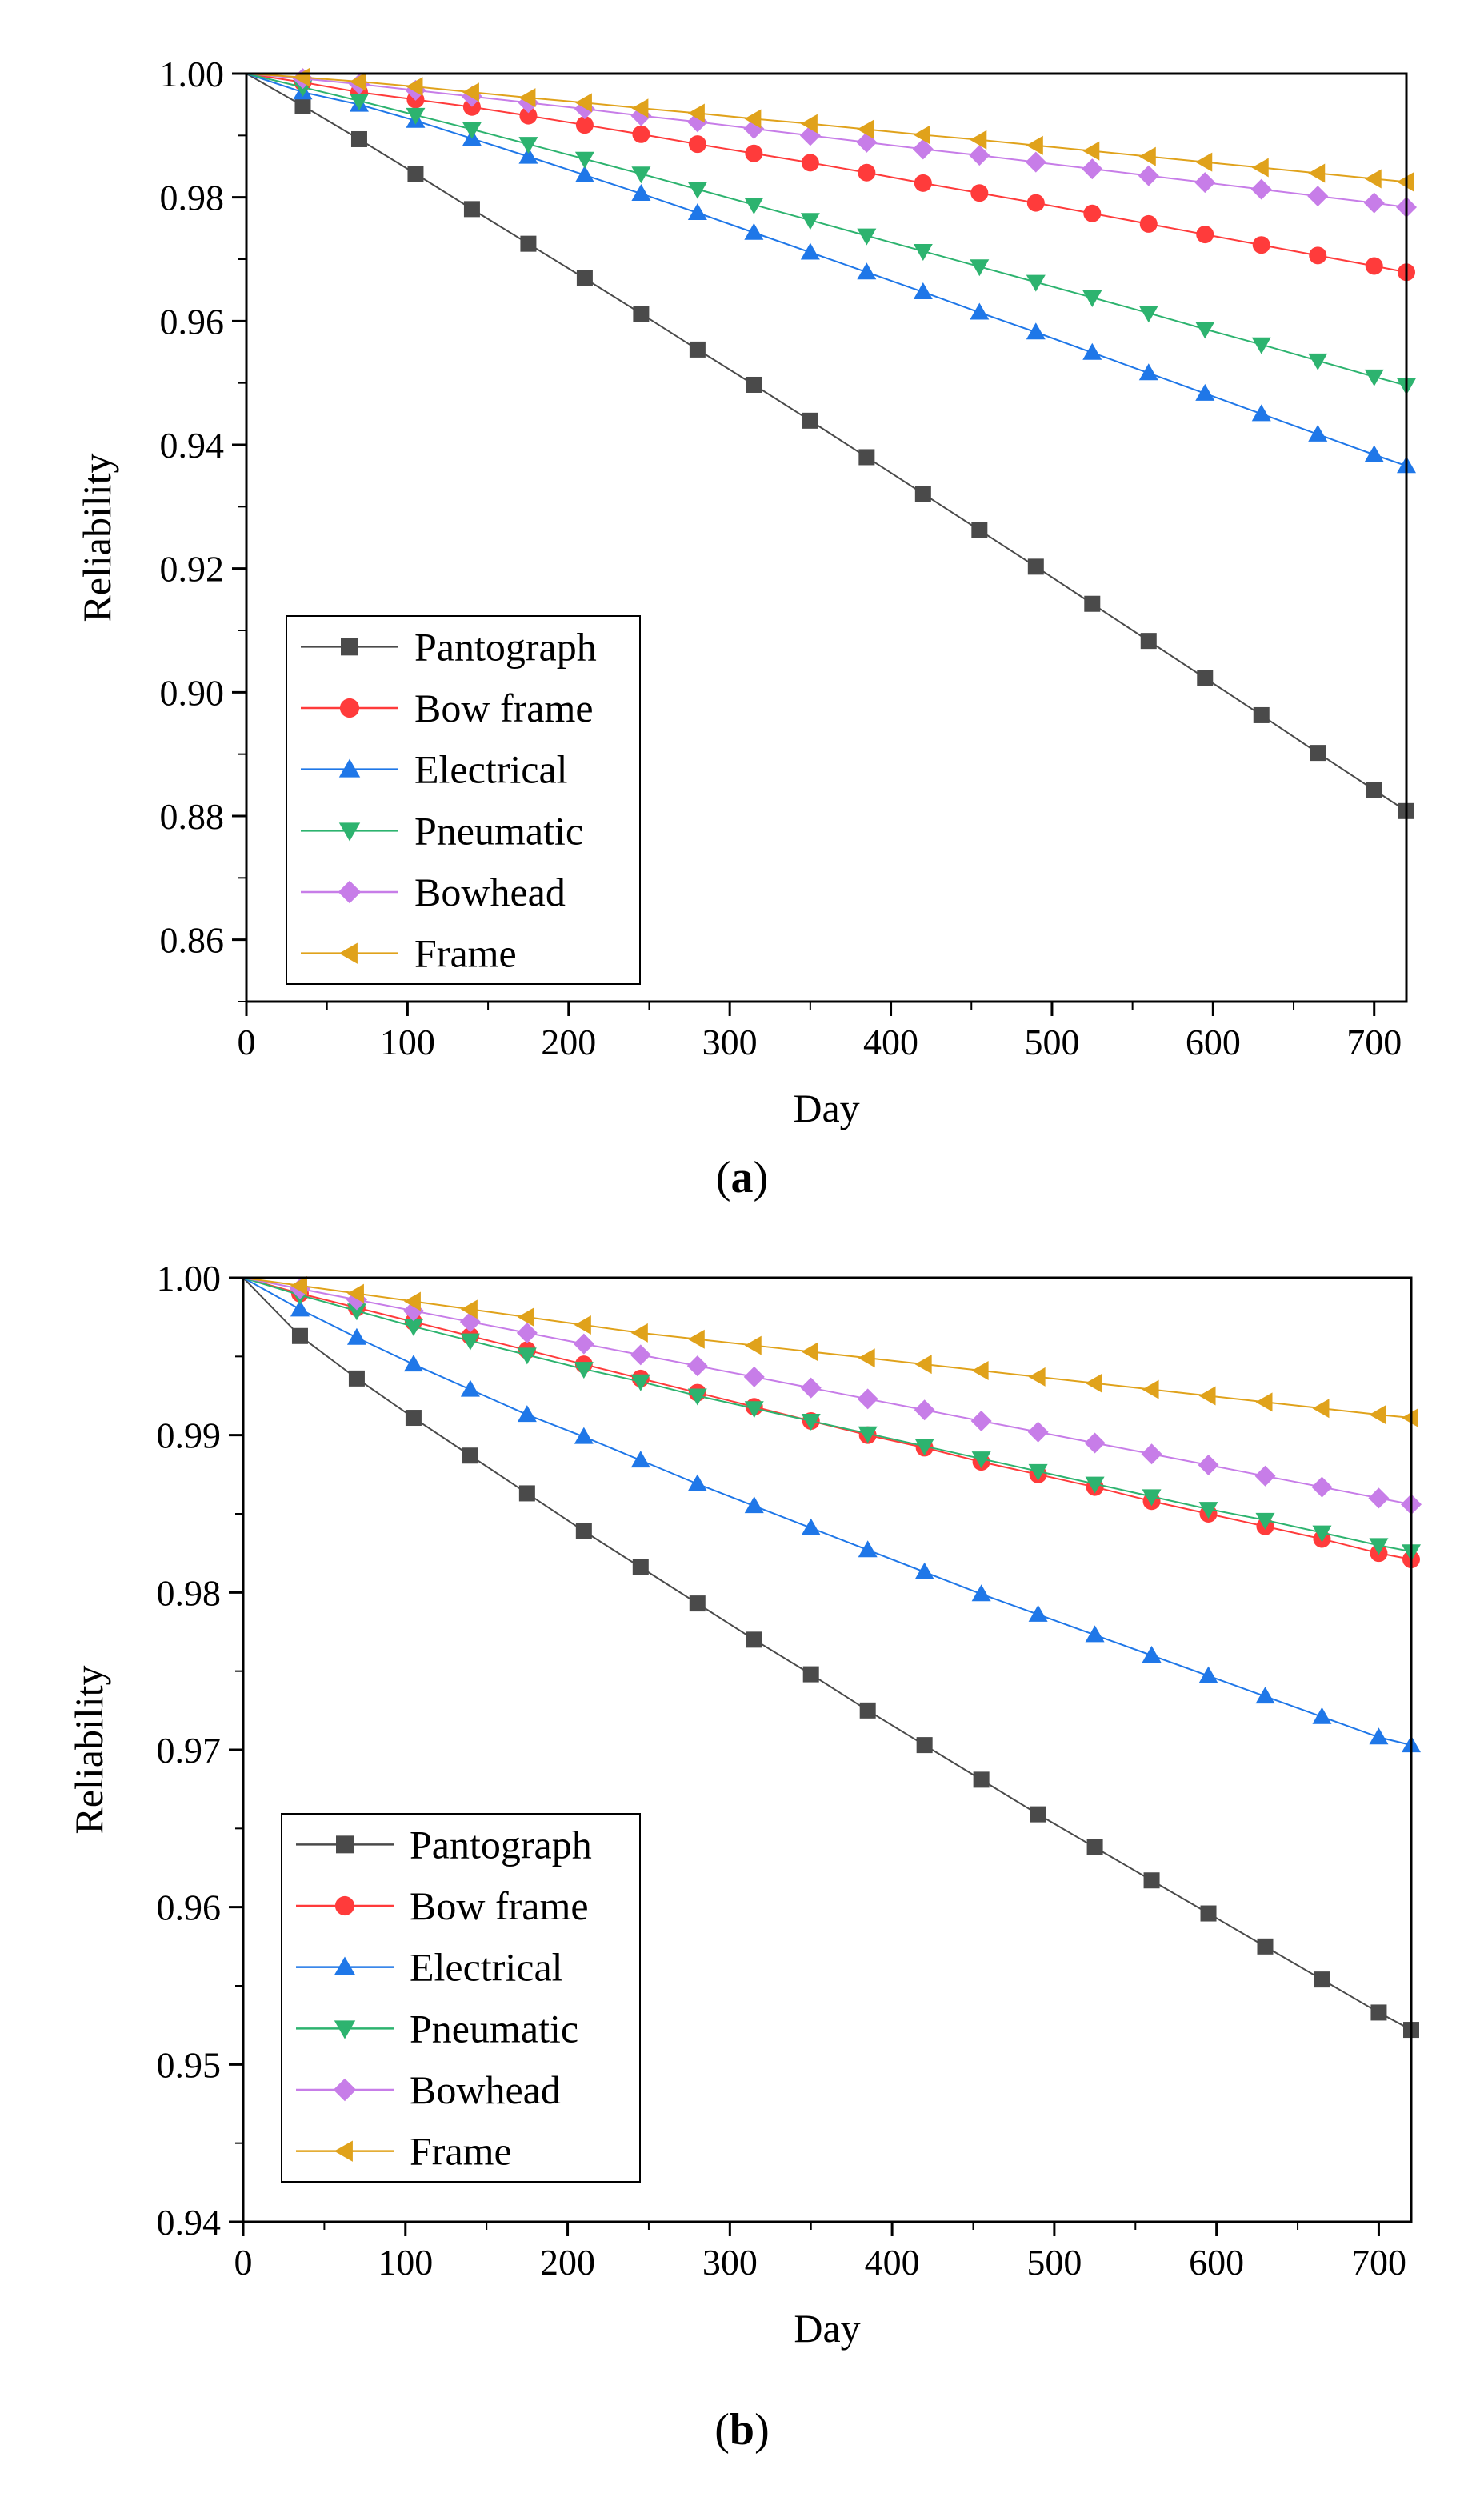  Describe the element at coordinates (461, 1998) in the screenshot. I see `legend-box` at that location.